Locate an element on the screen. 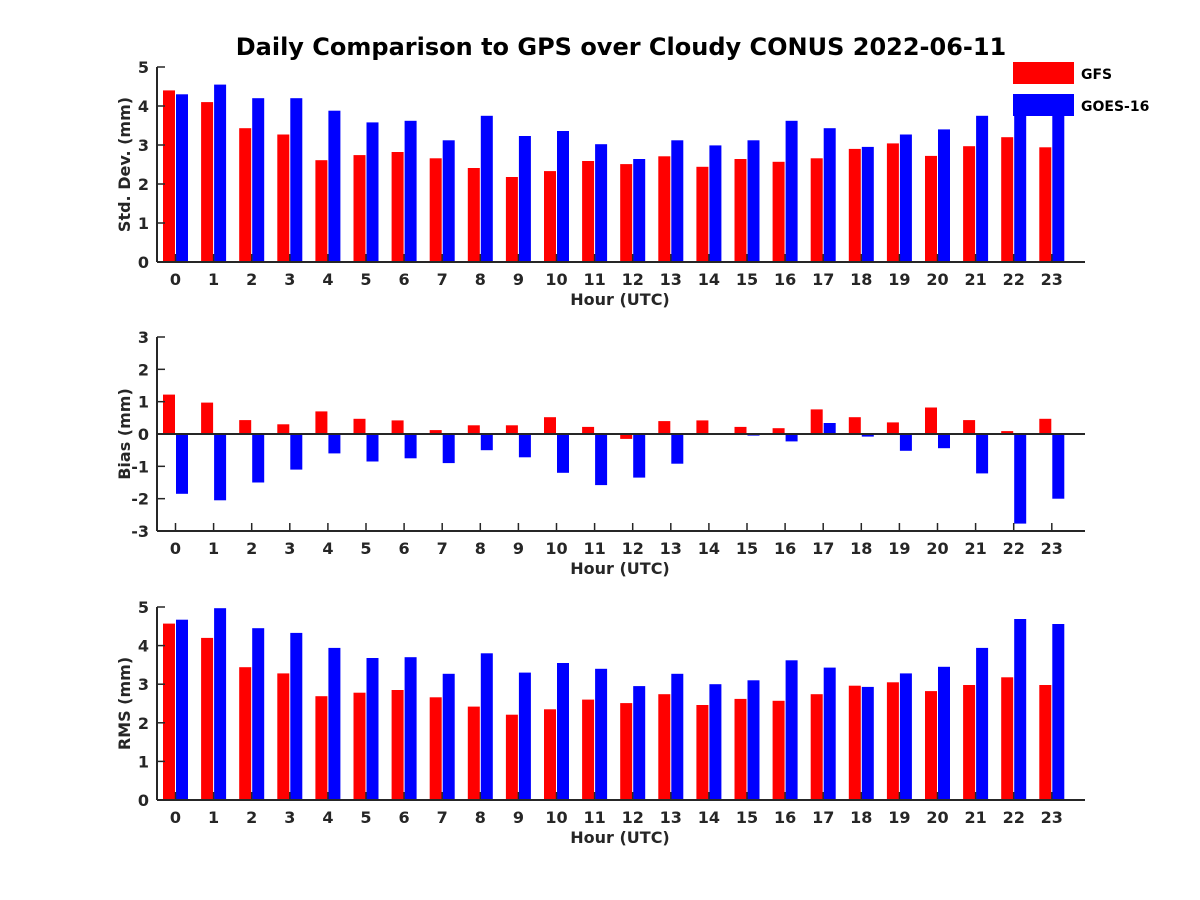 This screenshot has width=1200, height=900. y-tick-label: 4 is located at coordinates (143, 106).